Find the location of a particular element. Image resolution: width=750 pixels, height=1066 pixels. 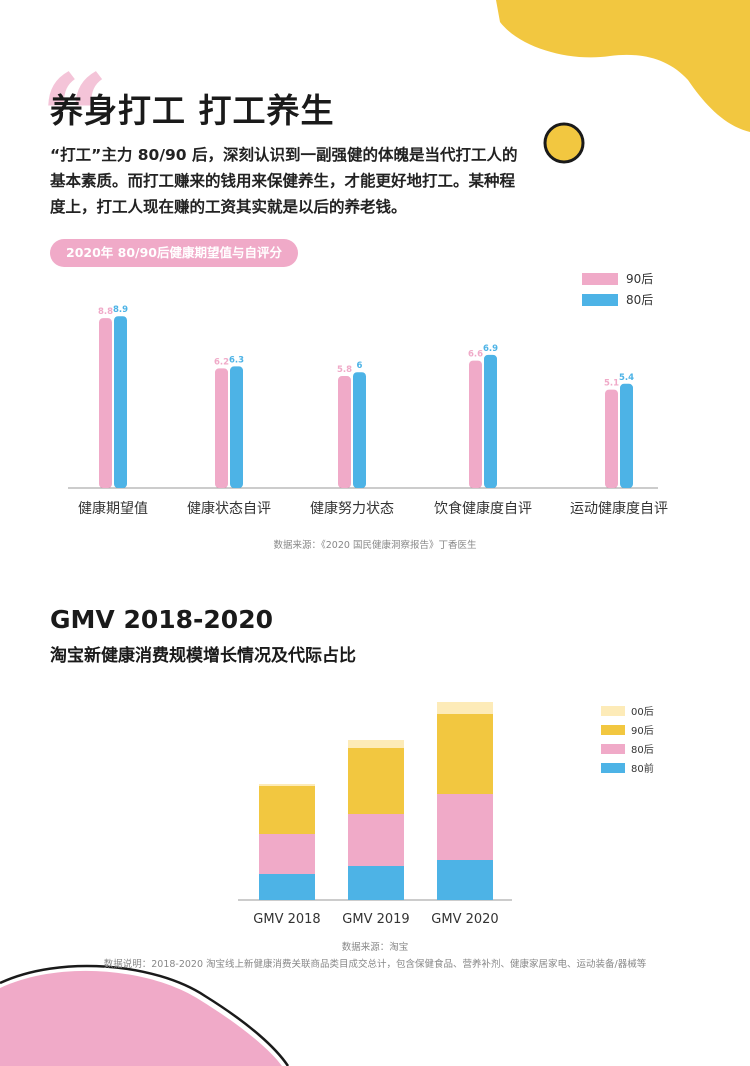

x-tick-label-gmv-1: GMV 2019 is located at coordinates (375, 919).